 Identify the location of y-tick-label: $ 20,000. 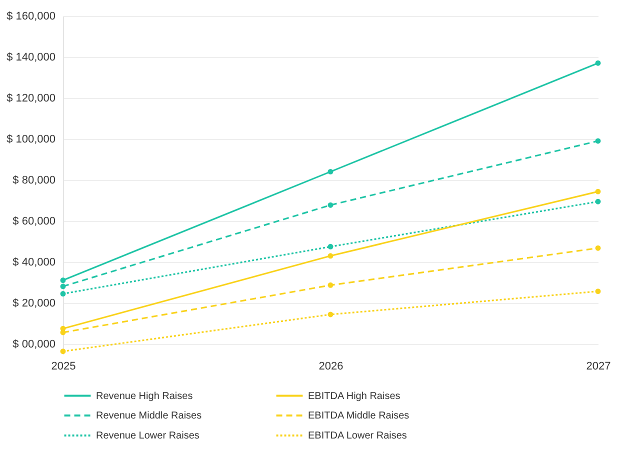
(34, 303).